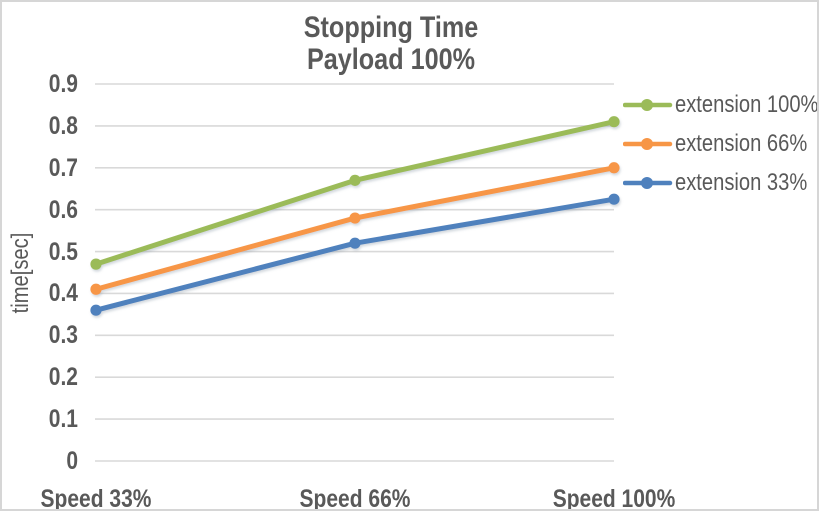 This screenshot has height=511, width=819. Describe the element at coordinates (63, 251) in the screenshot. I see `y-tick-label: 0.5` at that location.